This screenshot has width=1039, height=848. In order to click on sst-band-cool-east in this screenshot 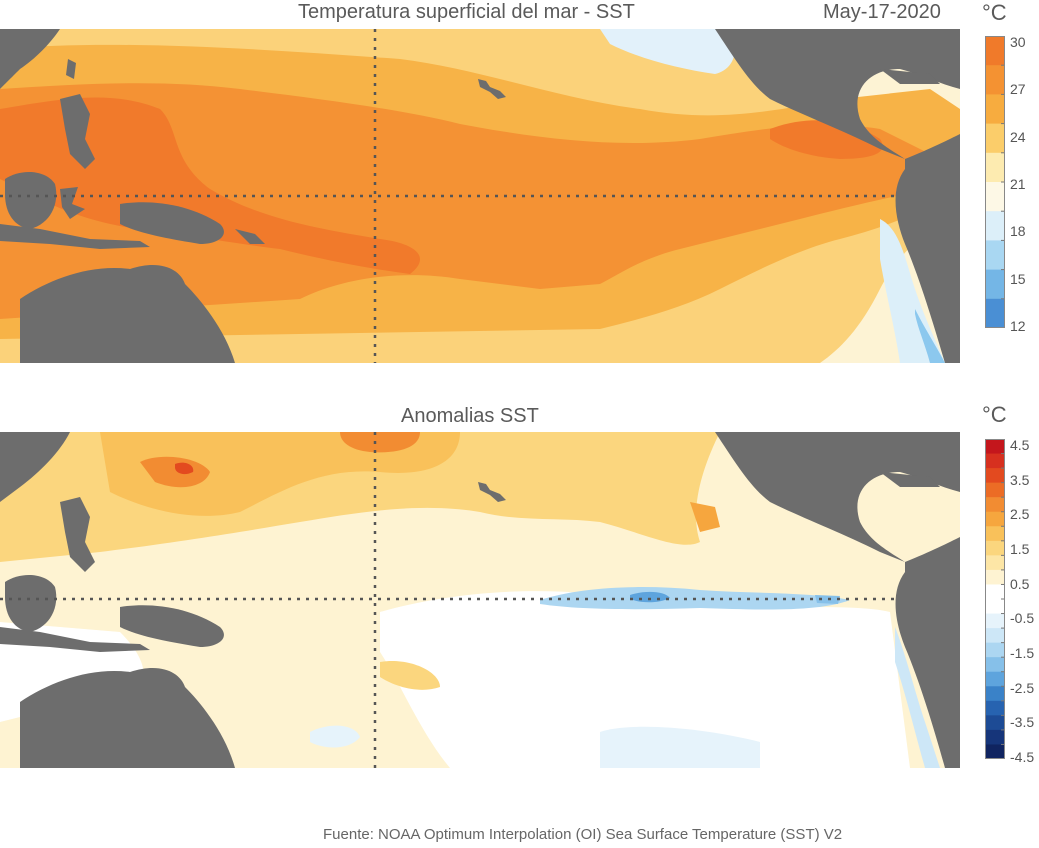, I will do `click(912, 291)`.